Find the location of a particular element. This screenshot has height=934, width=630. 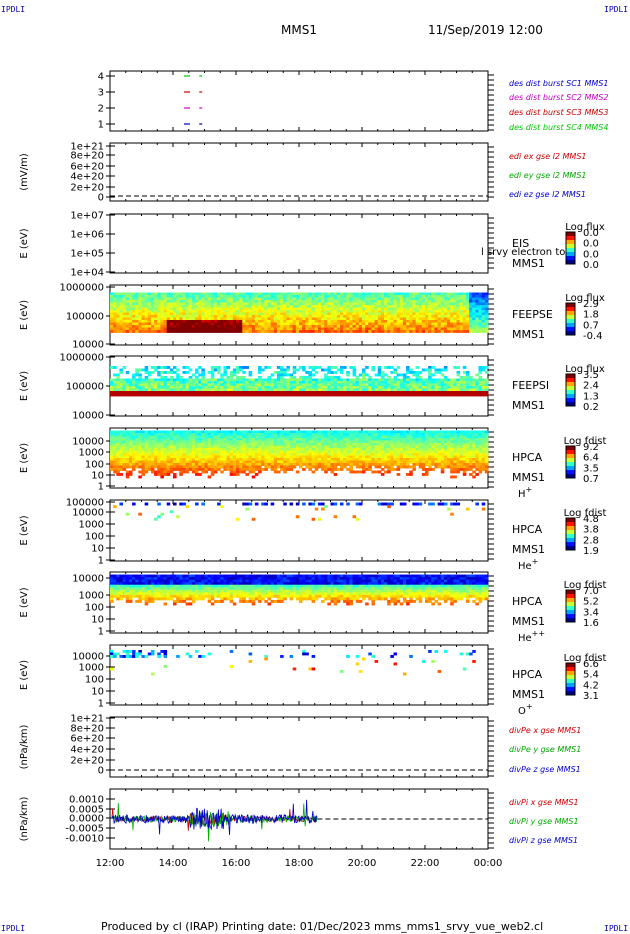

legend-entry: des dist burst SC2 MMS2 is located at coordinates (558, 97).